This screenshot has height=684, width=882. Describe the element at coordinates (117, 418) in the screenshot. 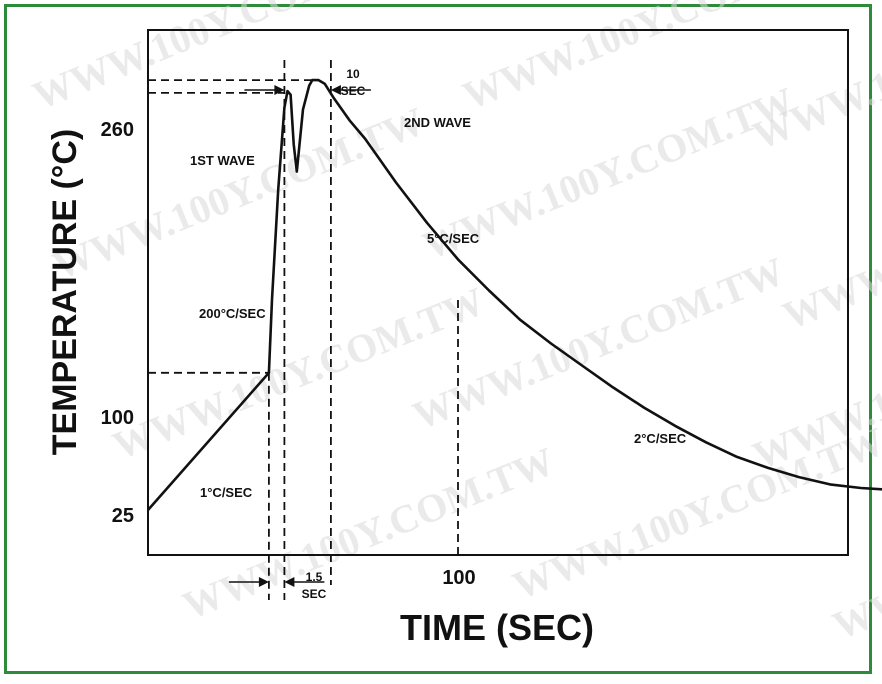

I see `y-tick-label-100: 100` at that location.